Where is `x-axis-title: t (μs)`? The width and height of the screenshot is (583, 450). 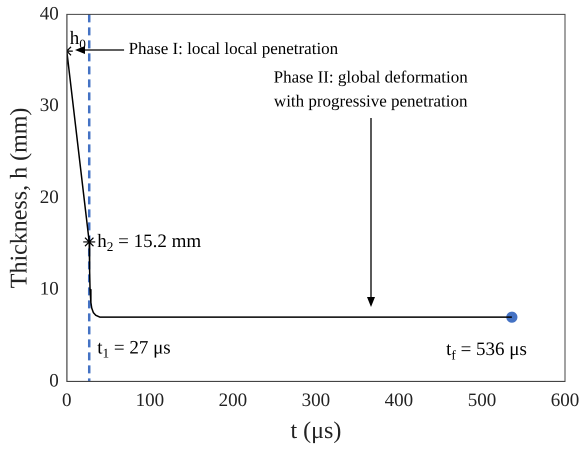 x-axis-title: t (μs) is located at coordinates (316, 431).